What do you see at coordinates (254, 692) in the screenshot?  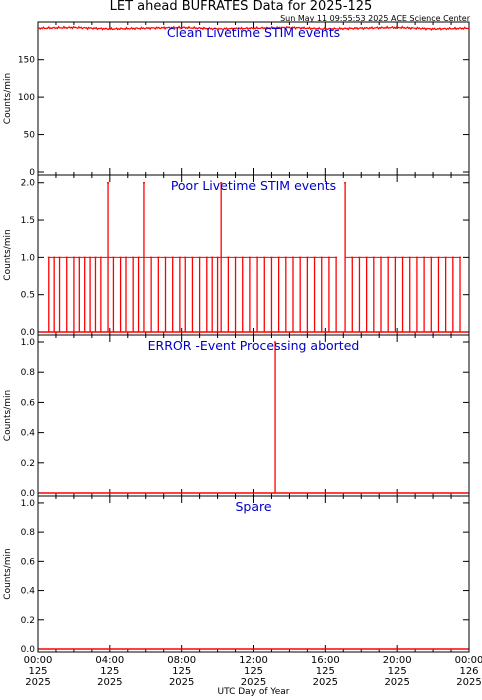 I see `x-axis-label: UTC Day of Year` at bounding box center [254, 692].